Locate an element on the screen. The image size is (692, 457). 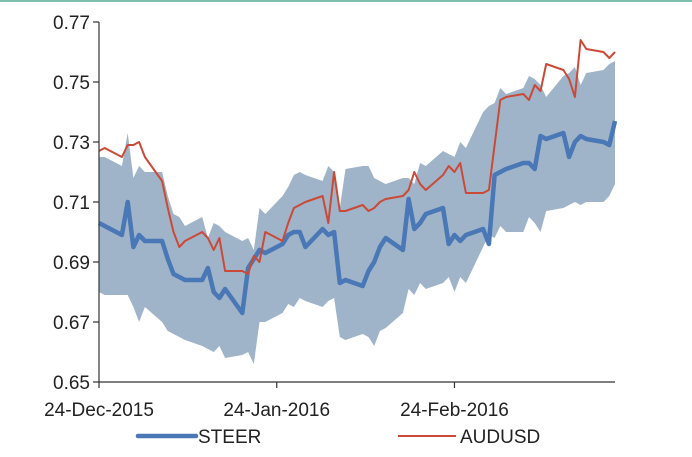
y-tick-label: 0.71 is located at coordinates (71, 203).